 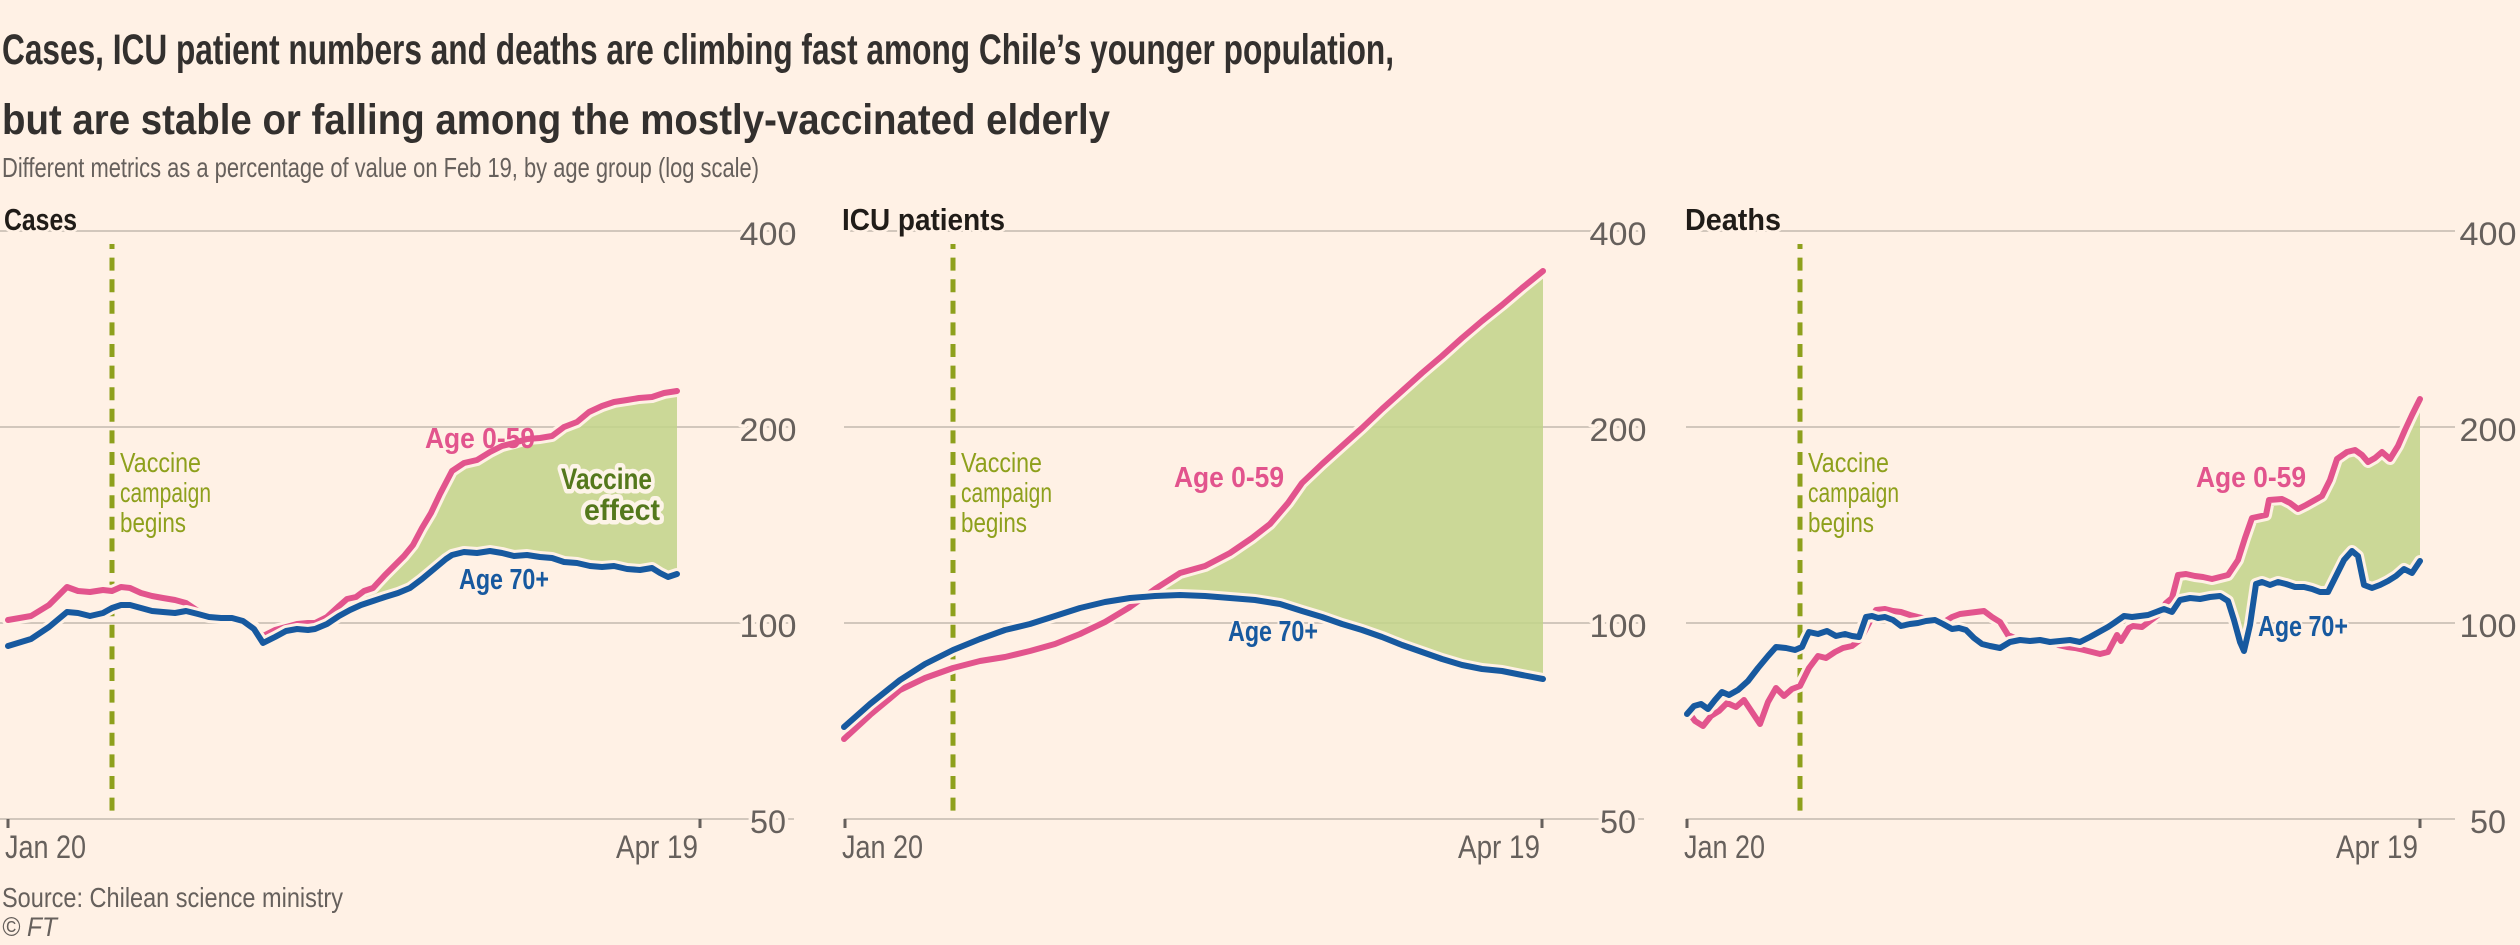 What do you see at coordinates (40, 219) in the screenshot?
I see `svg-text: Cases` at bounding box center [40, 219].